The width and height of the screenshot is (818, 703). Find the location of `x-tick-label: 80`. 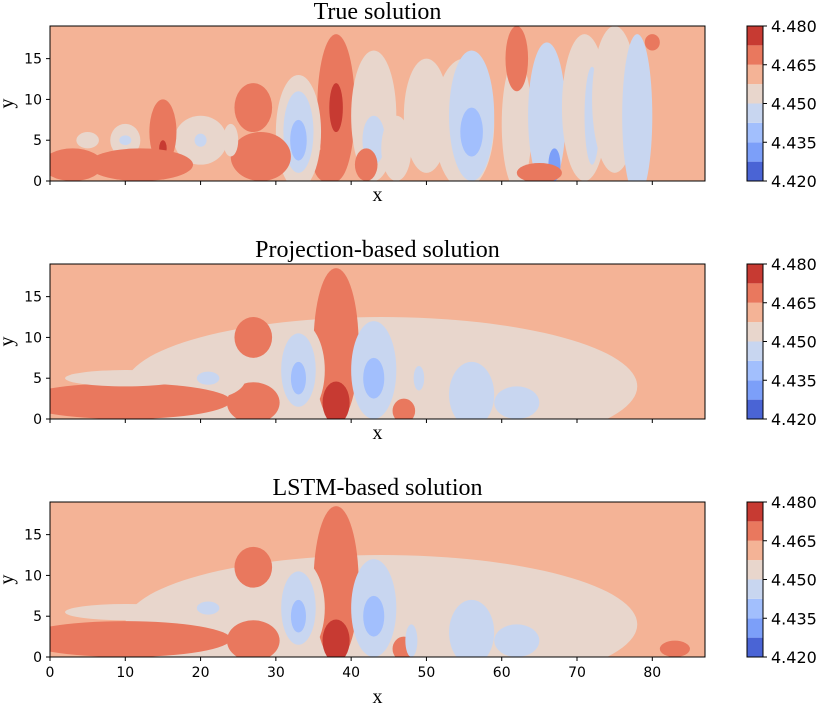

x-tick-label: 80 is located at coordinates (652, 673).